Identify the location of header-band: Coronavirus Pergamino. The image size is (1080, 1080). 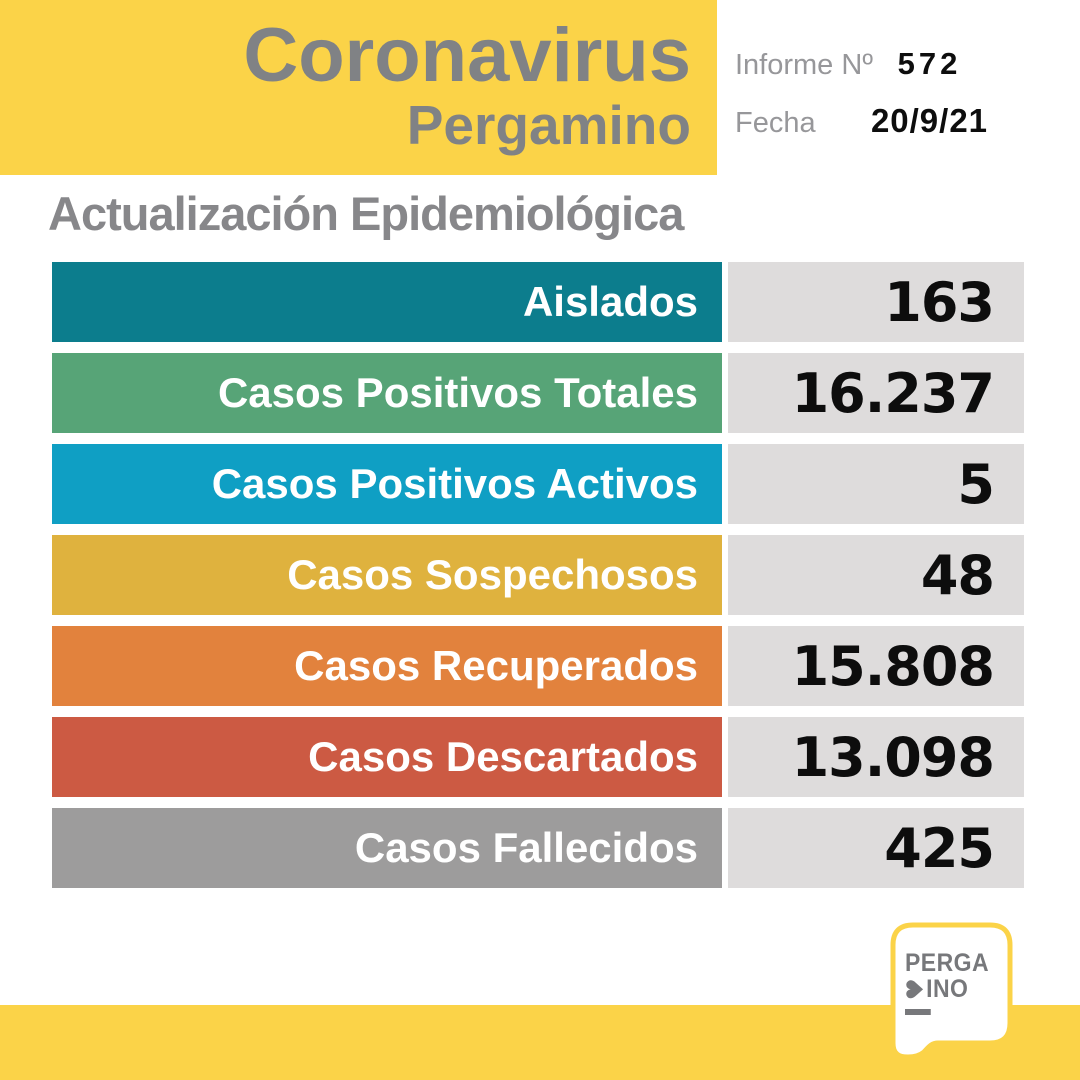
(358, 87).